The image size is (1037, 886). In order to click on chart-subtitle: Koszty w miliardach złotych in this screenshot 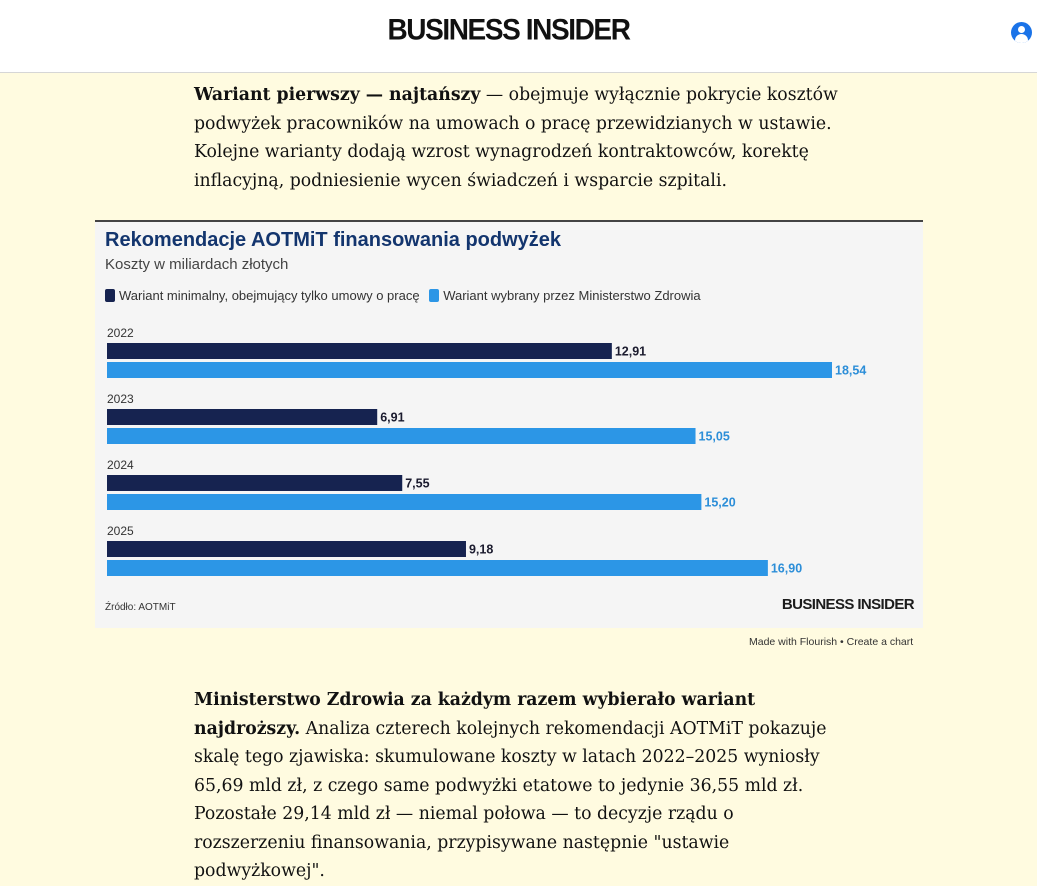, I will do `click(197, 264)`.